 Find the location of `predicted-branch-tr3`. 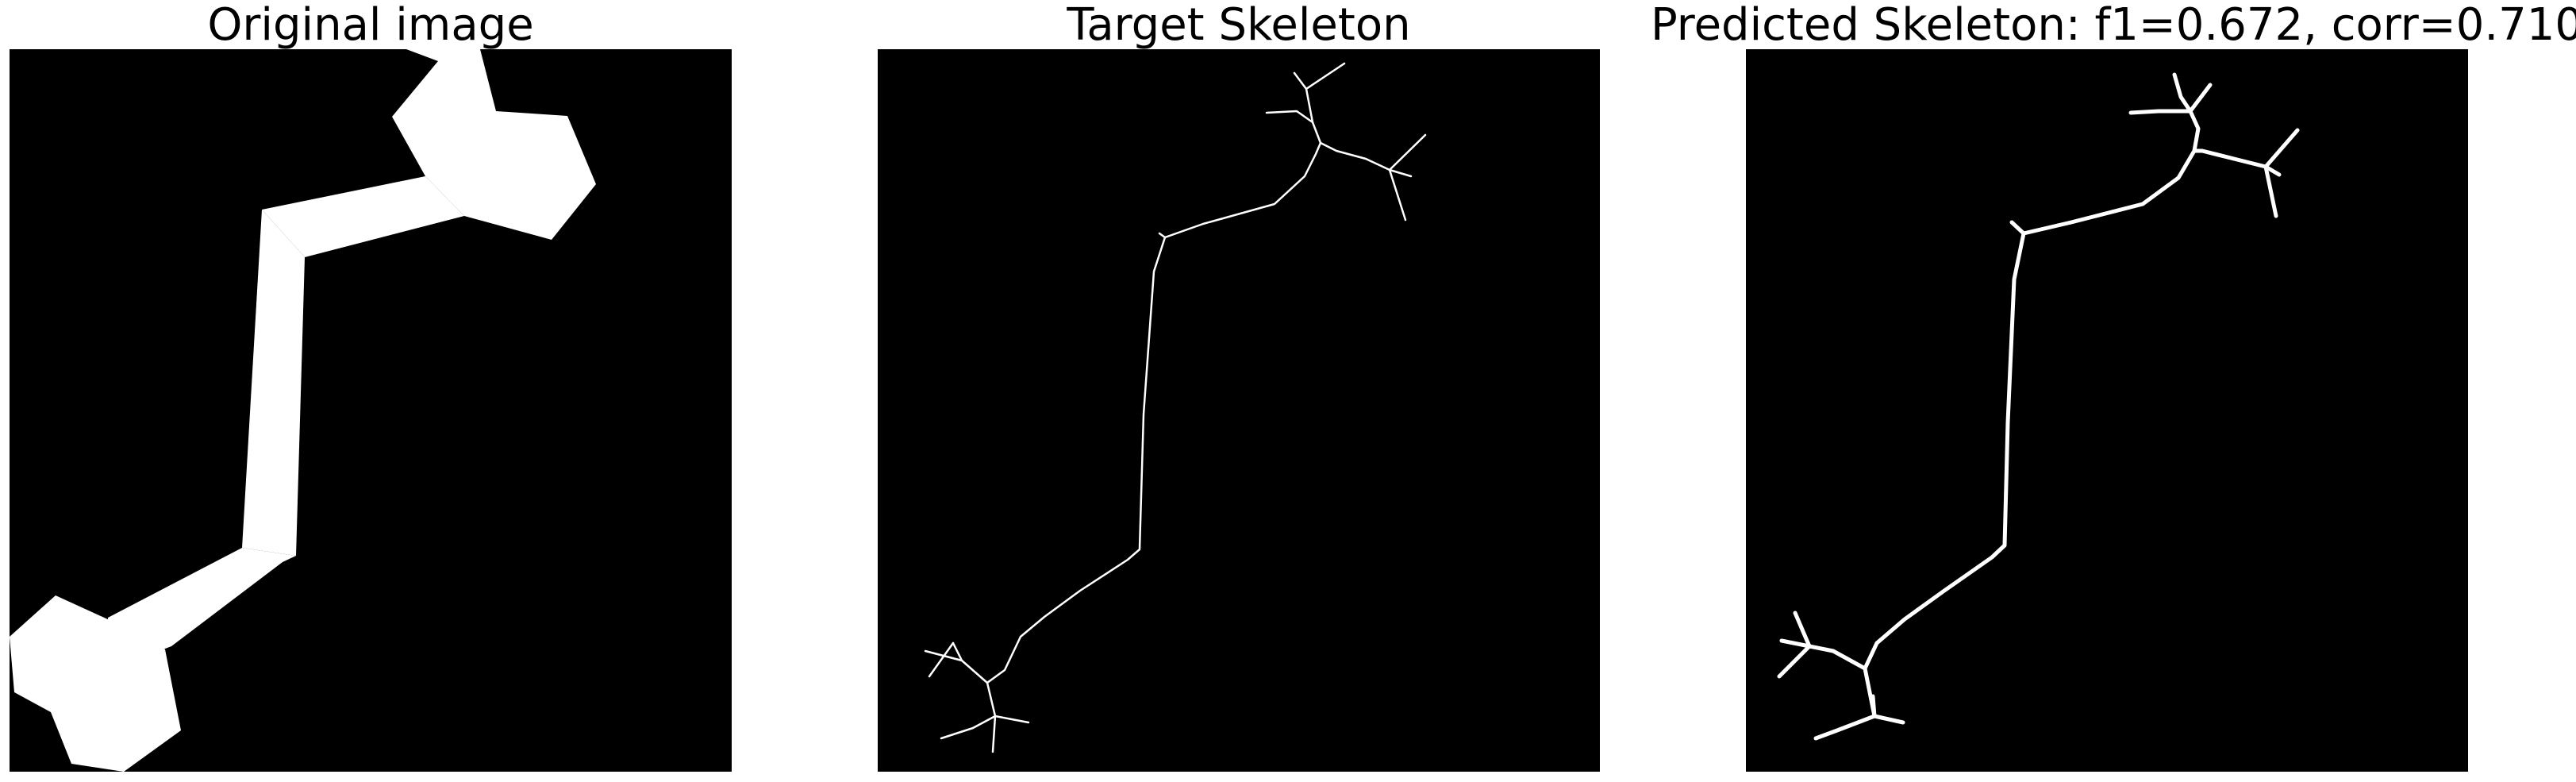

predicted-branch-tr3 is located at coordinates (2200, 98).